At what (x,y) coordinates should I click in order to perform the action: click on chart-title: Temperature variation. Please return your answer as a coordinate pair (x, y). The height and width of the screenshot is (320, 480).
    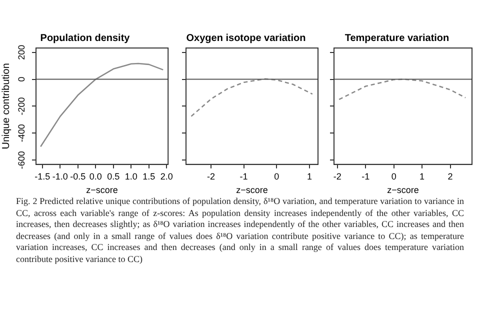
    Looking at the image, I should click on (397, 38).